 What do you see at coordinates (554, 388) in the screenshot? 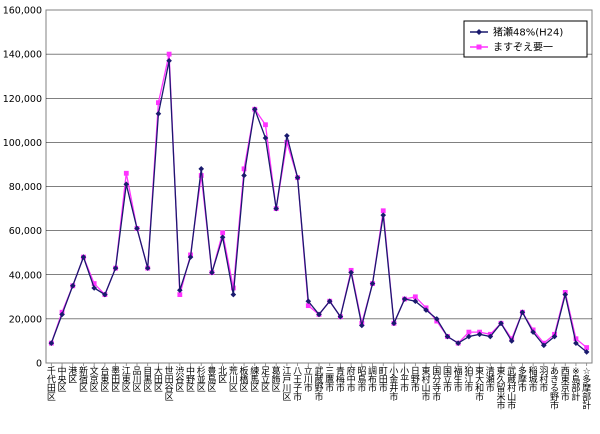
I see `x-tick-label: あきる野市` at bounding box center [554, 388].